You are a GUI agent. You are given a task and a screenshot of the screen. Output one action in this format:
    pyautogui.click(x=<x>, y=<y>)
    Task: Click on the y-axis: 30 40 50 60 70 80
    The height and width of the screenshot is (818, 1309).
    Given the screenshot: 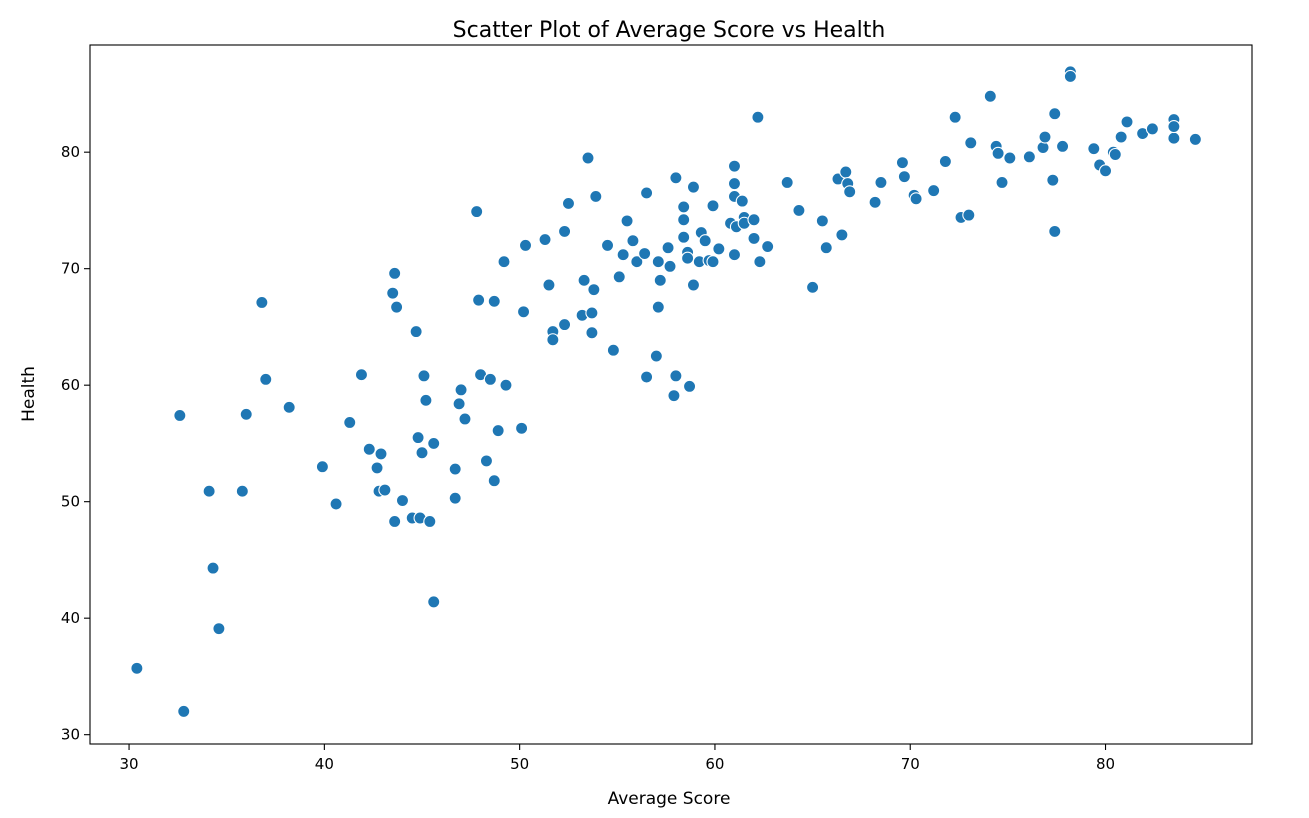 What is the action you would take?
    pyautogui.click(x=75, y=443)
    